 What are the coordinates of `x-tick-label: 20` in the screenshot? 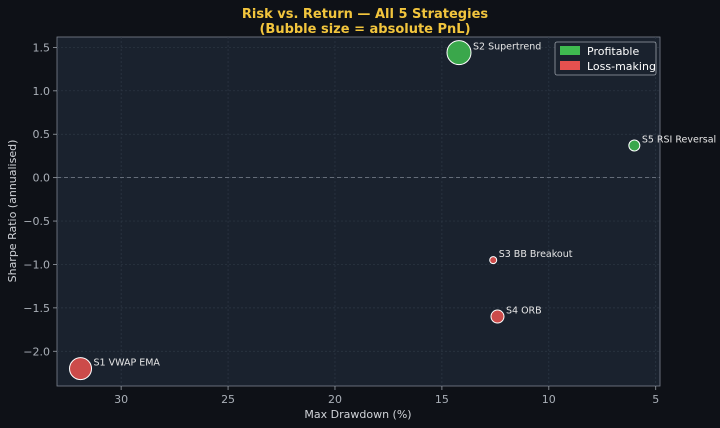 It's located at (335, 399).